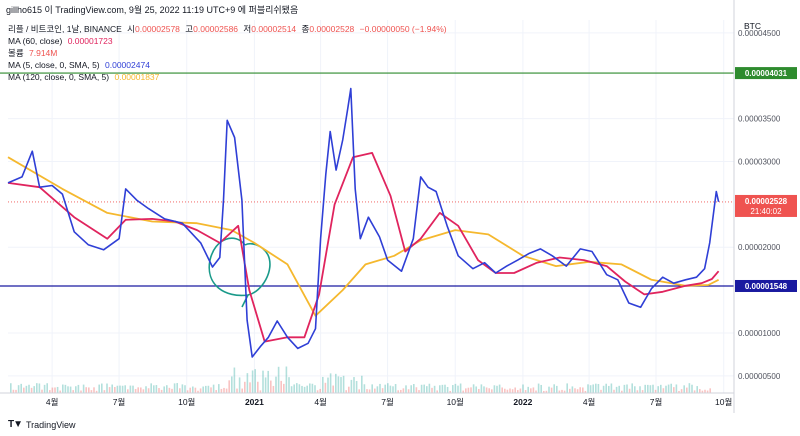  I want to click on volume-legend: 볼륨 7.914M, so click(34, 53).